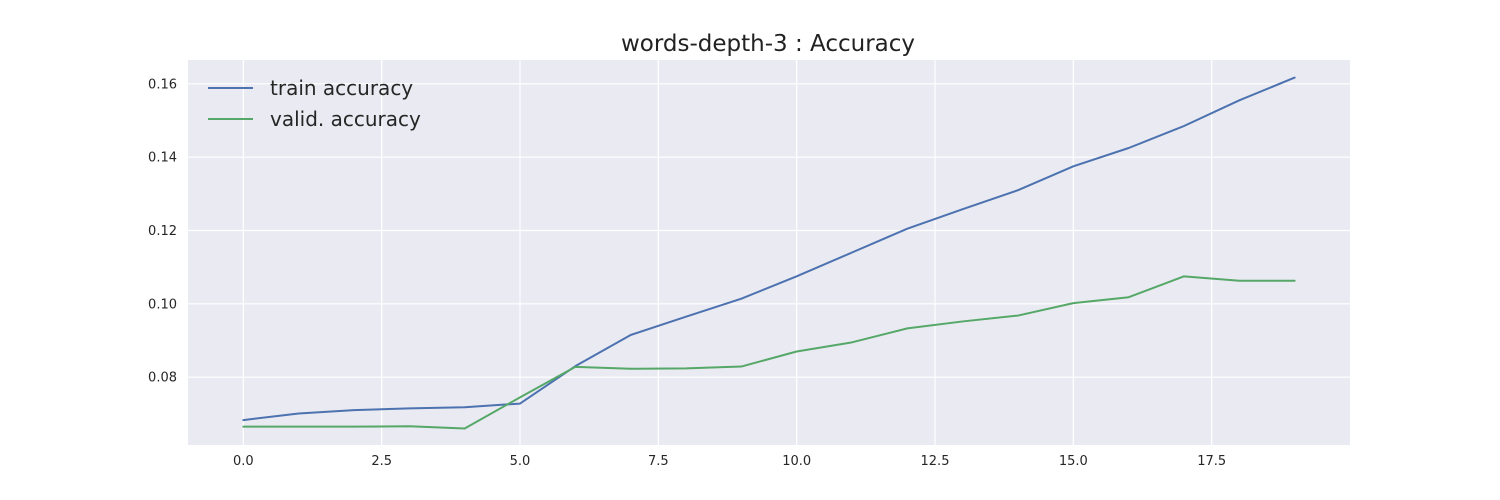 This screenshot has width=1500, height=500. What do you see at coordinates (345, 119) in the screenshot?
I see `legend-label: valid. accuracy` at bounding box center [345, 119].